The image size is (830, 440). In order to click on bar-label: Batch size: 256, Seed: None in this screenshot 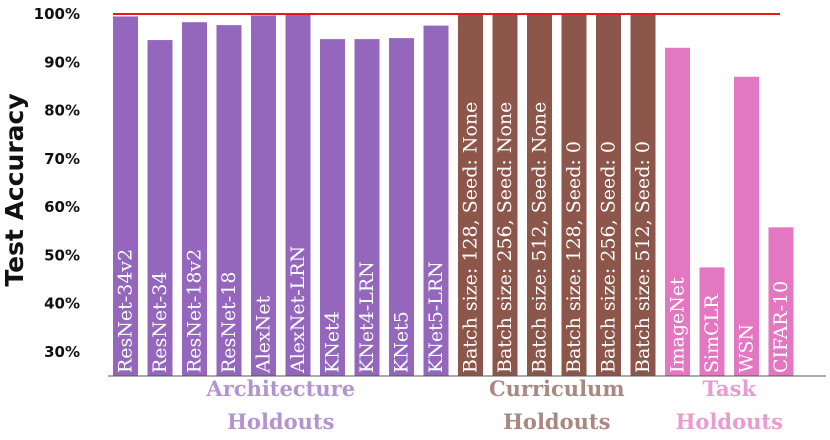, I will do `click(505, 237)`.